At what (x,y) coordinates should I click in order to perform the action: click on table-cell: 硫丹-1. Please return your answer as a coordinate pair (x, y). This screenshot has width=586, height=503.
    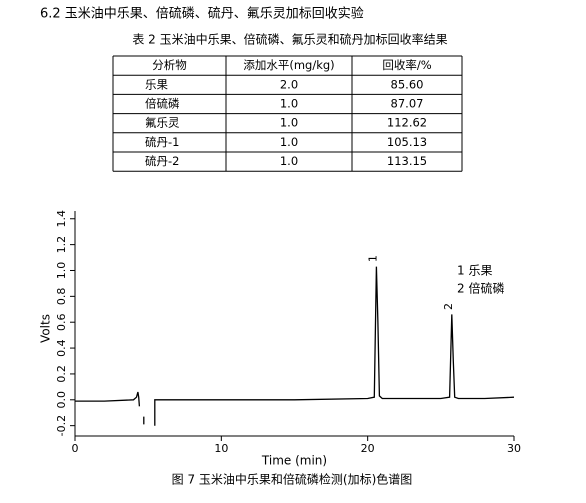
    Looking at the image, I should click on (162, 142).